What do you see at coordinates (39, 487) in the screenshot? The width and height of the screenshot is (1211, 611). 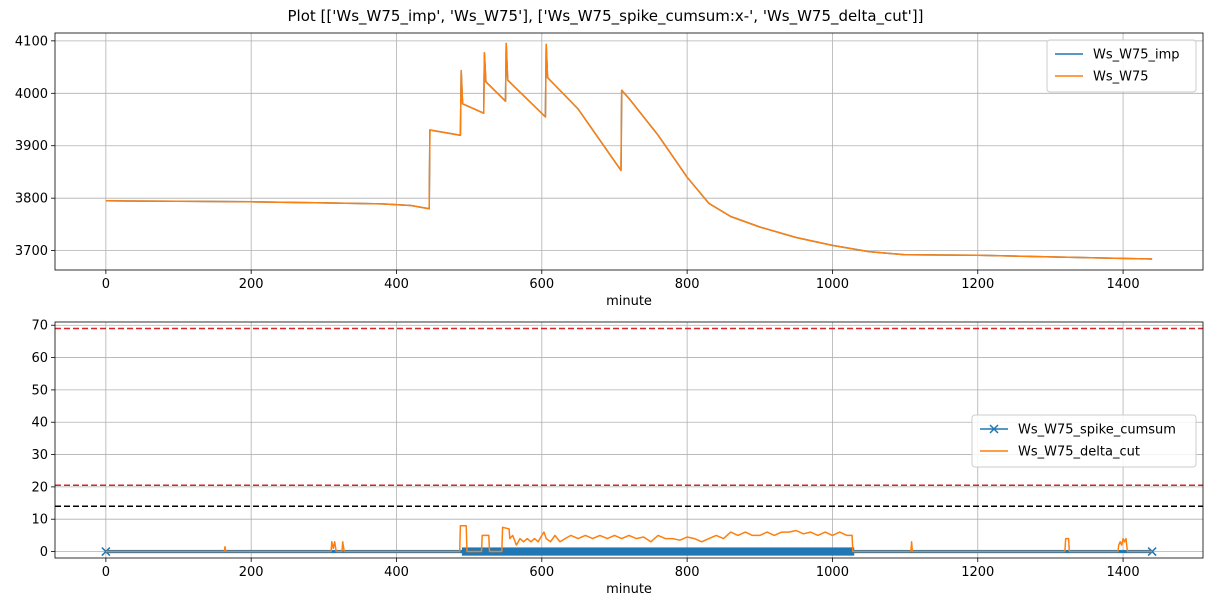 I see `y-tick-label: 20` at bounding box center [39, 487].